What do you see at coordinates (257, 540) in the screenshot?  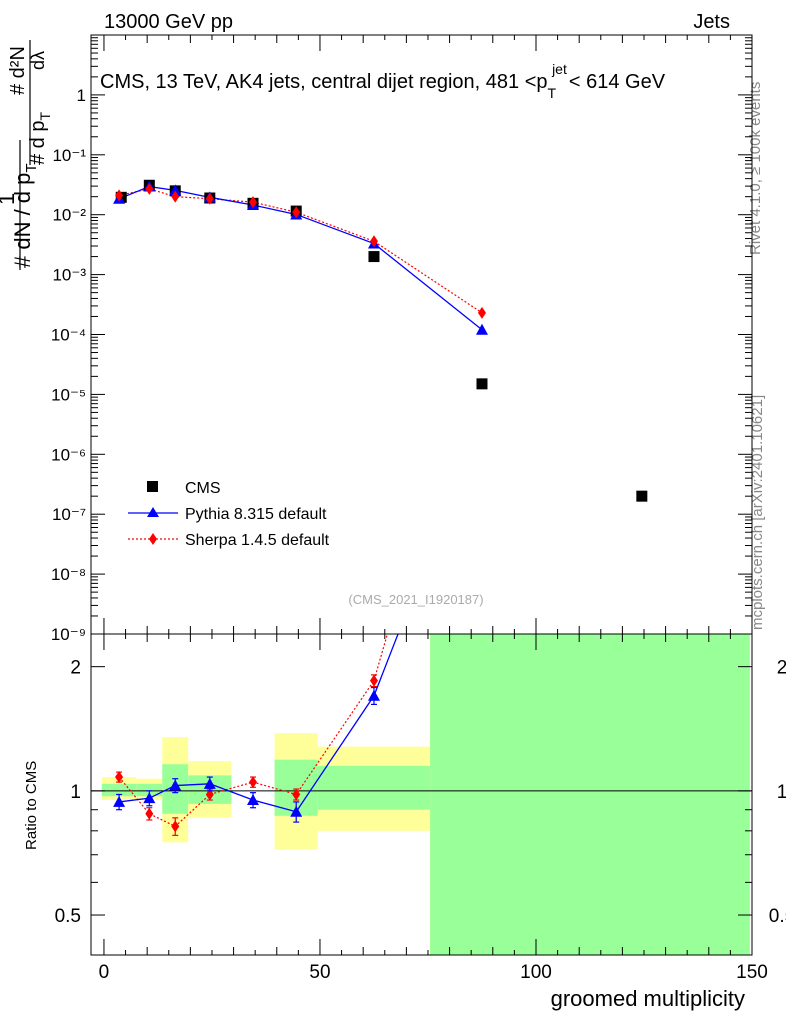 I see `legend-sherpa-label: Sherpa 1.4.5 default` at bounding box center [257, 540].